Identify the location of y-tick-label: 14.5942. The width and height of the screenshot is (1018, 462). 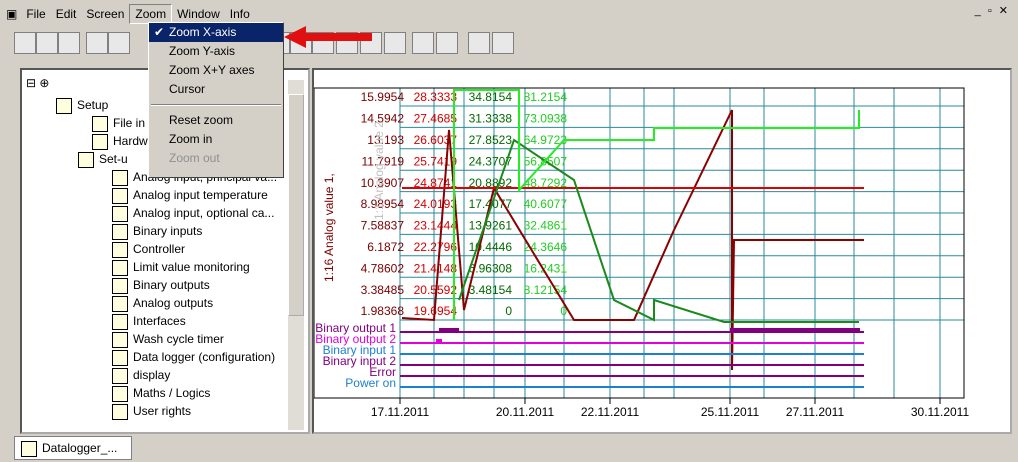
(383, 119).